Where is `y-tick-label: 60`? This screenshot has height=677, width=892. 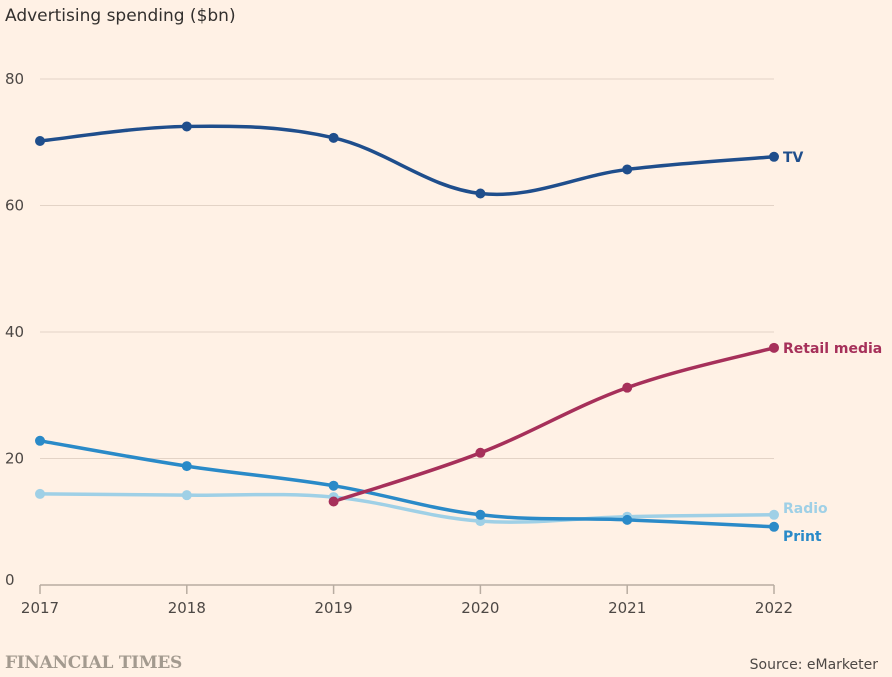 y-tick-label: 60 is located at coordinates (14, 206).